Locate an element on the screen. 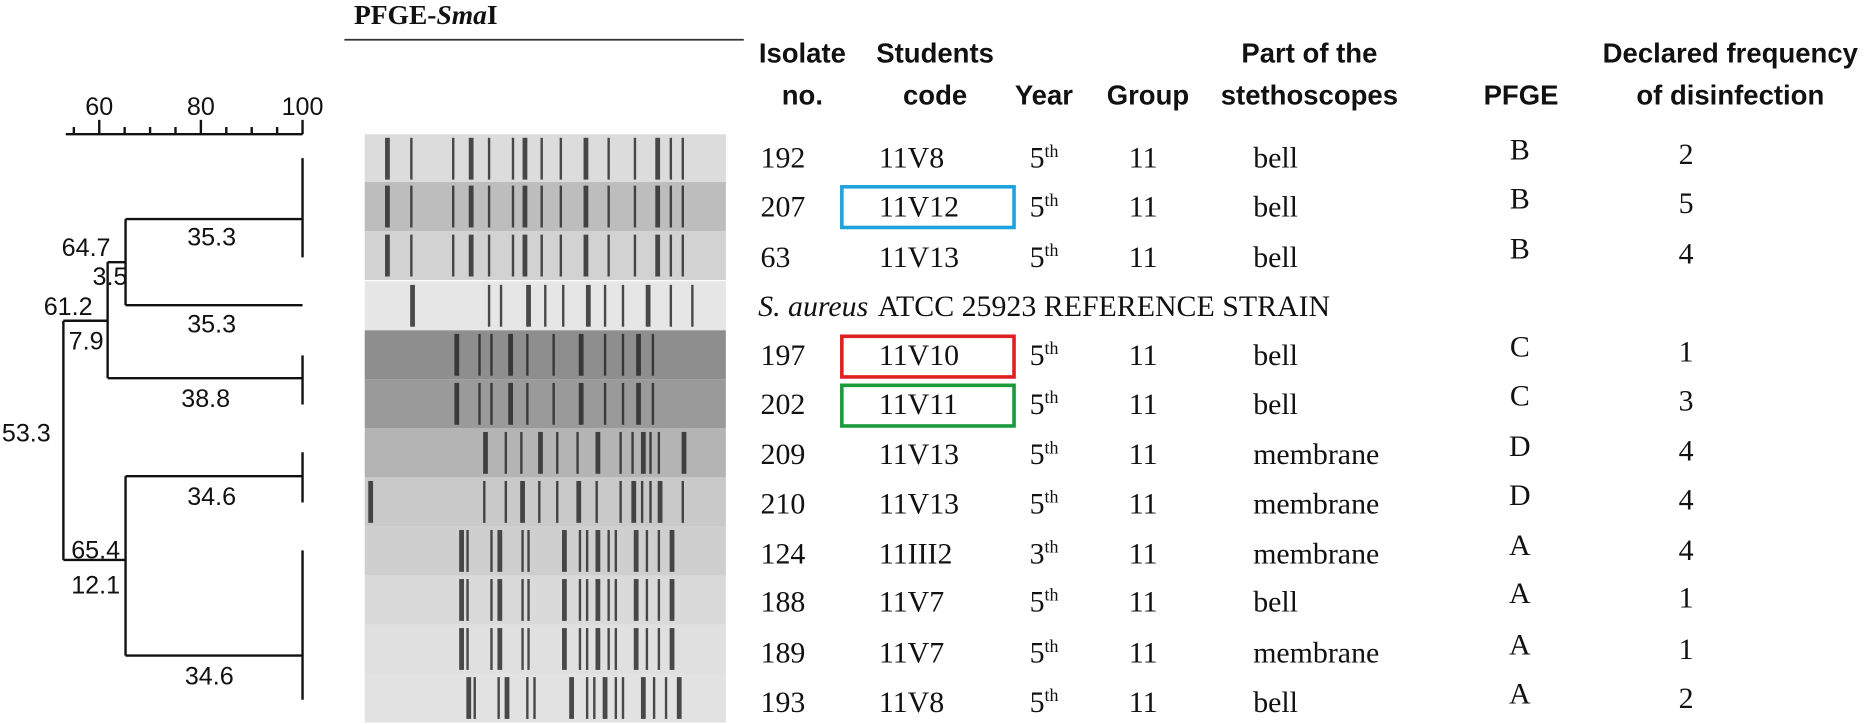 This screenshot has height=724, width=1875. pfge-type: A is located at coordinates (1520, 593).